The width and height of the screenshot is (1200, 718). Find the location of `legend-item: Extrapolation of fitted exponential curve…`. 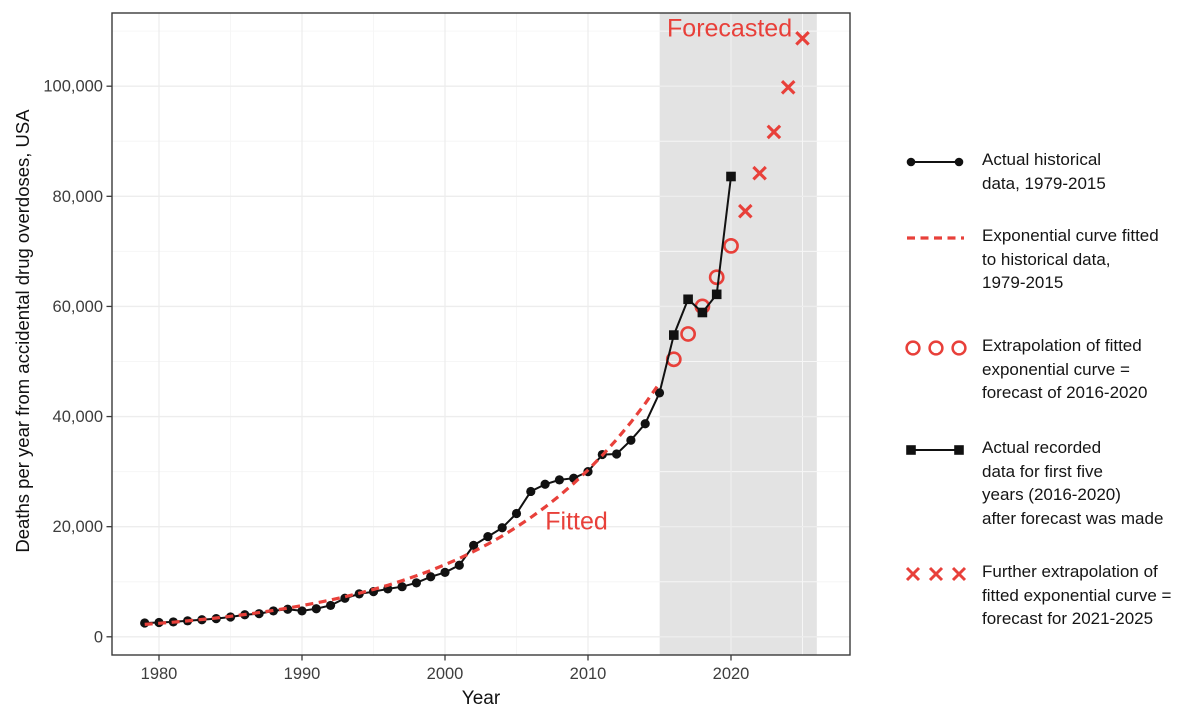

legend-item: Extrapolation of fitted exponential curve… is located at coordinates (1025, 369).